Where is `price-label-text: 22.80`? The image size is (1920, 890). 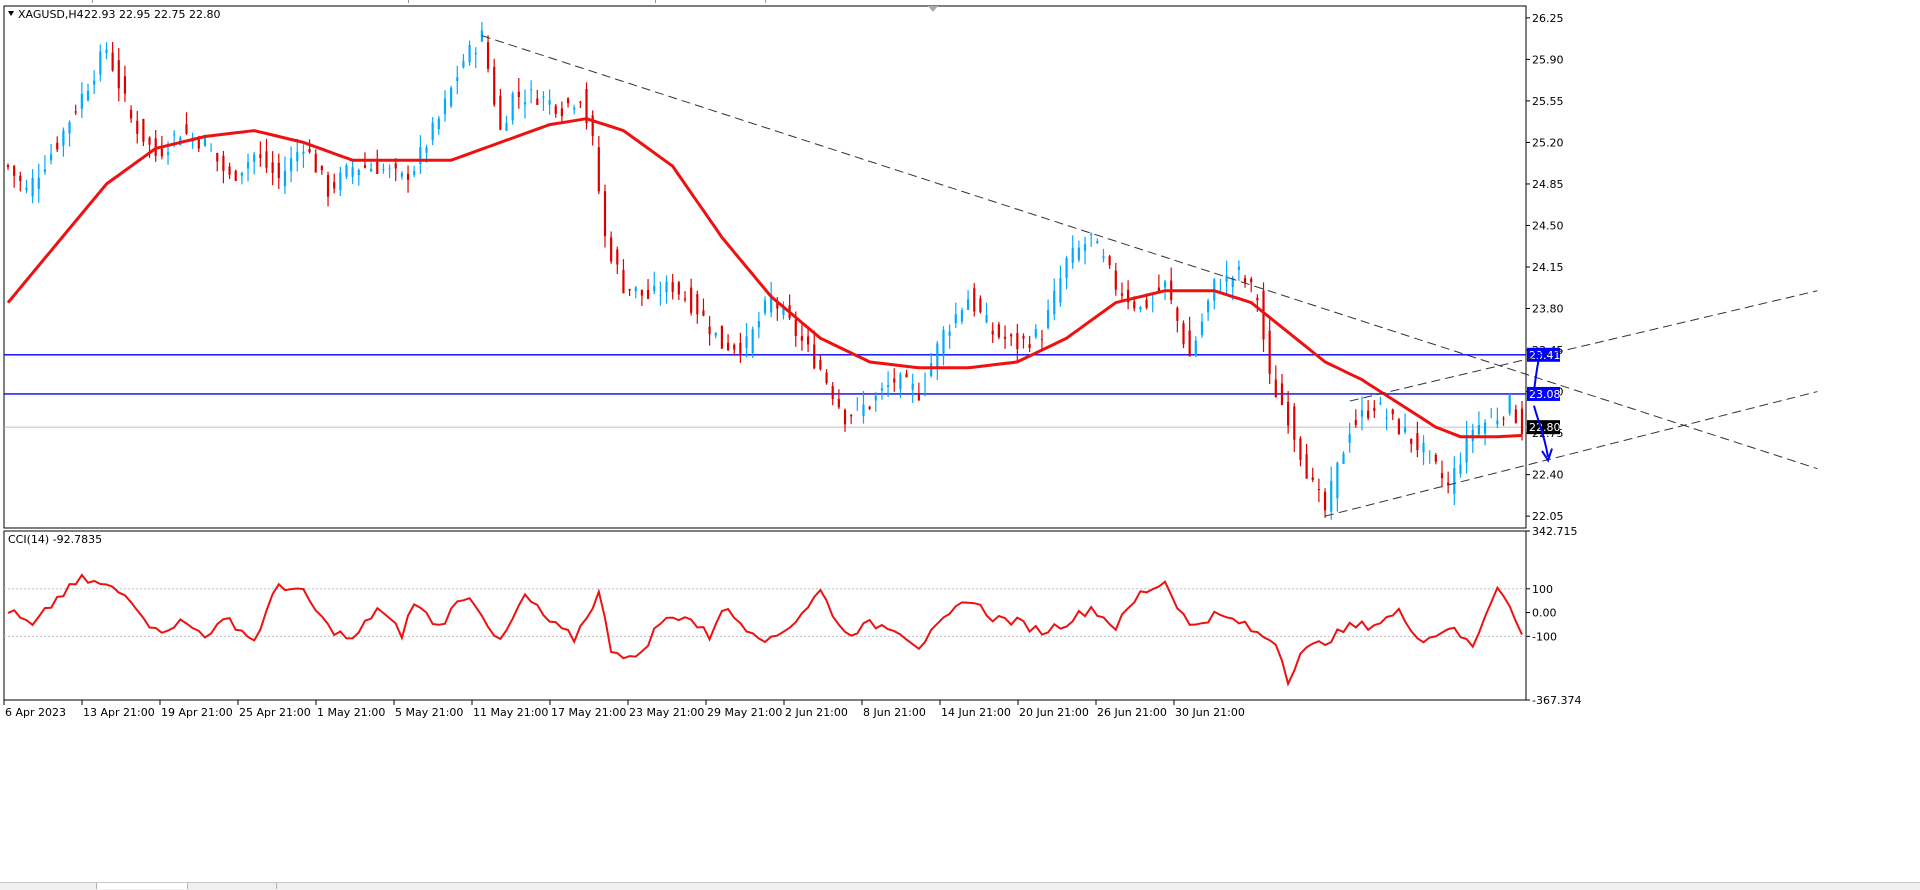
price-label-text: 22.80 is located at coordinates (1545, 427).